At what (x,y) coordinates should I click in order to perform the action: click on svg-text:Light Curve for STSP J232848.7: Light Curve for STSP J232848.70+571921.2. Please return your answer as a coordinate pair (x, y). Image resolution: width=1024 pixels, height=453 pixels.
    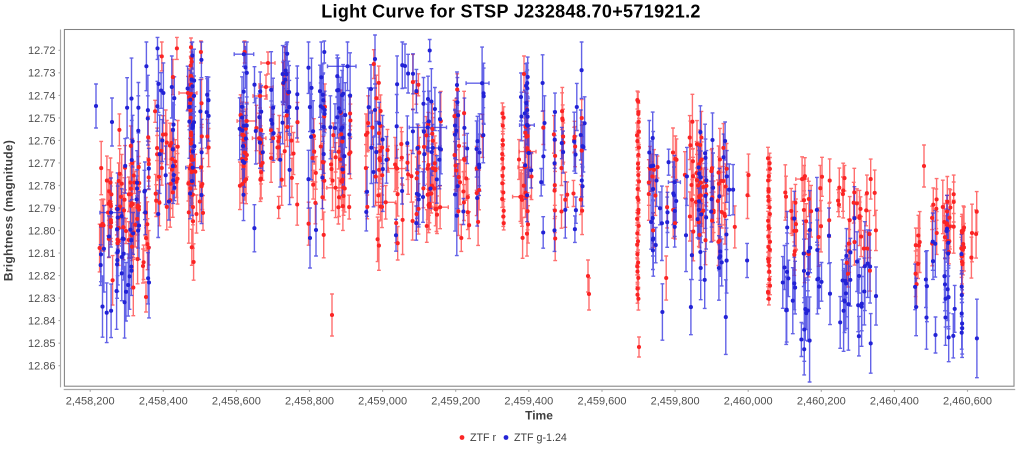
    Looking at the image, I should click on (511, 12).